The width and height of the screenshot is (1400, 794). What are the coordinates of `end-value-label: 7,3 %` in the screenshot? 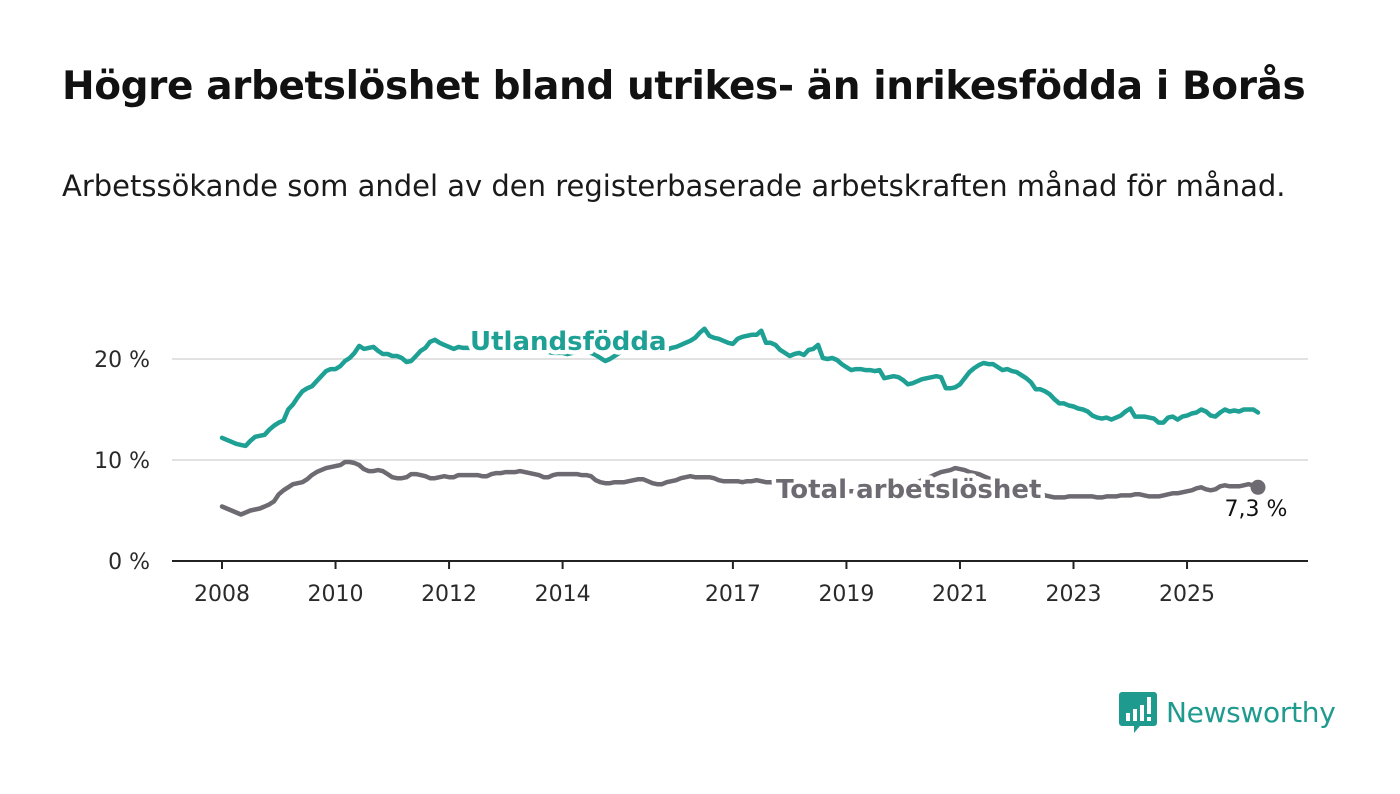 It's located at (1256, 509).